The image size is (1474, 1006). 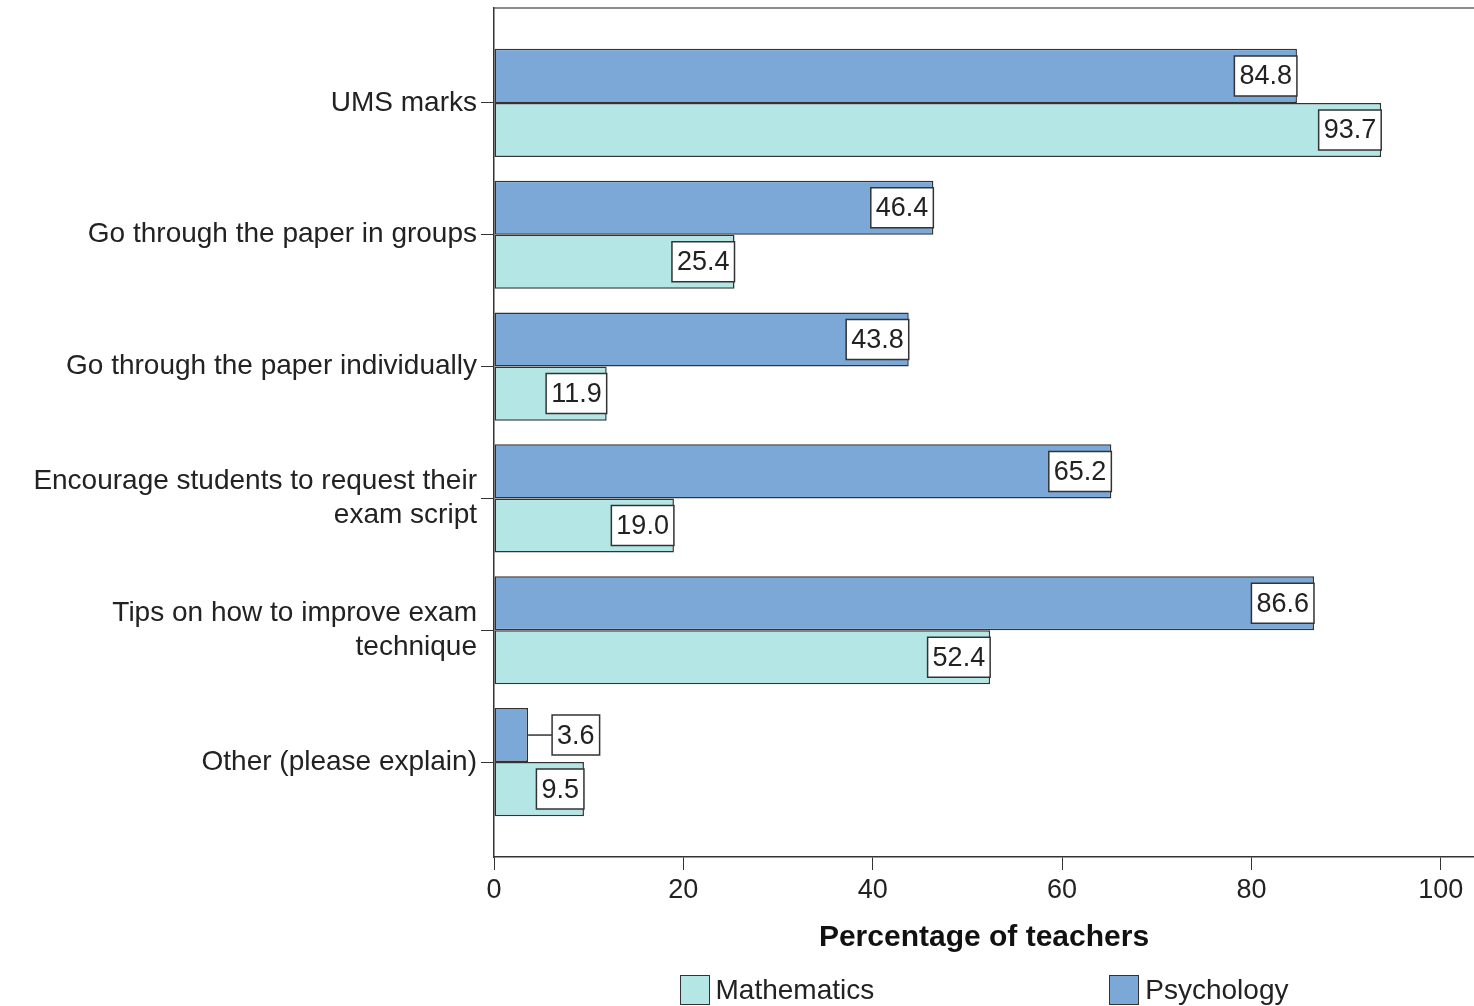 What do you see at coordinates (1350, 129) in the screenshot?
I see `data-label: 93.7` at bounding box center [1350, 129].